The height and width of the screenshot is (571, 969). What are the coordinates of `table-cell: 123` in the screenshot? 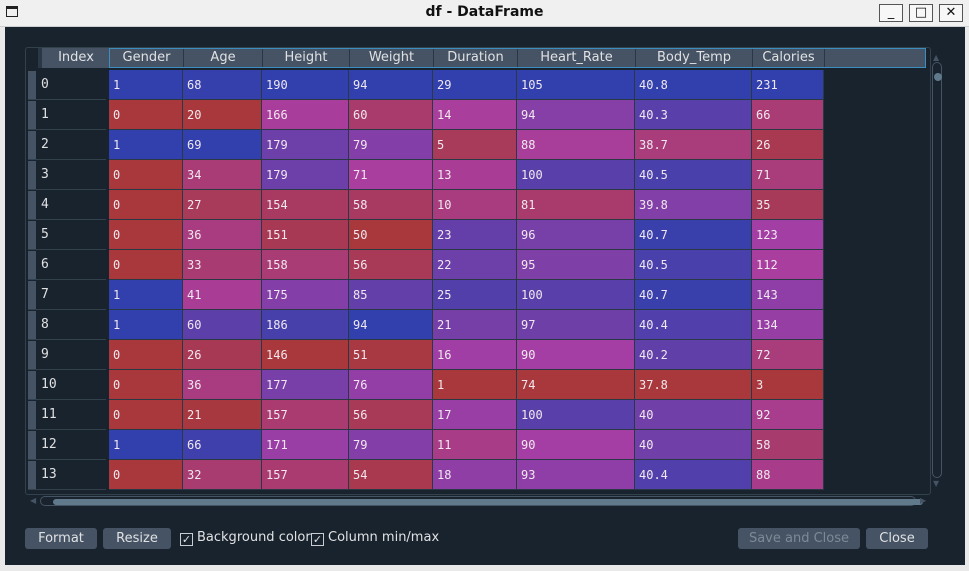 It's located at (788, 235).